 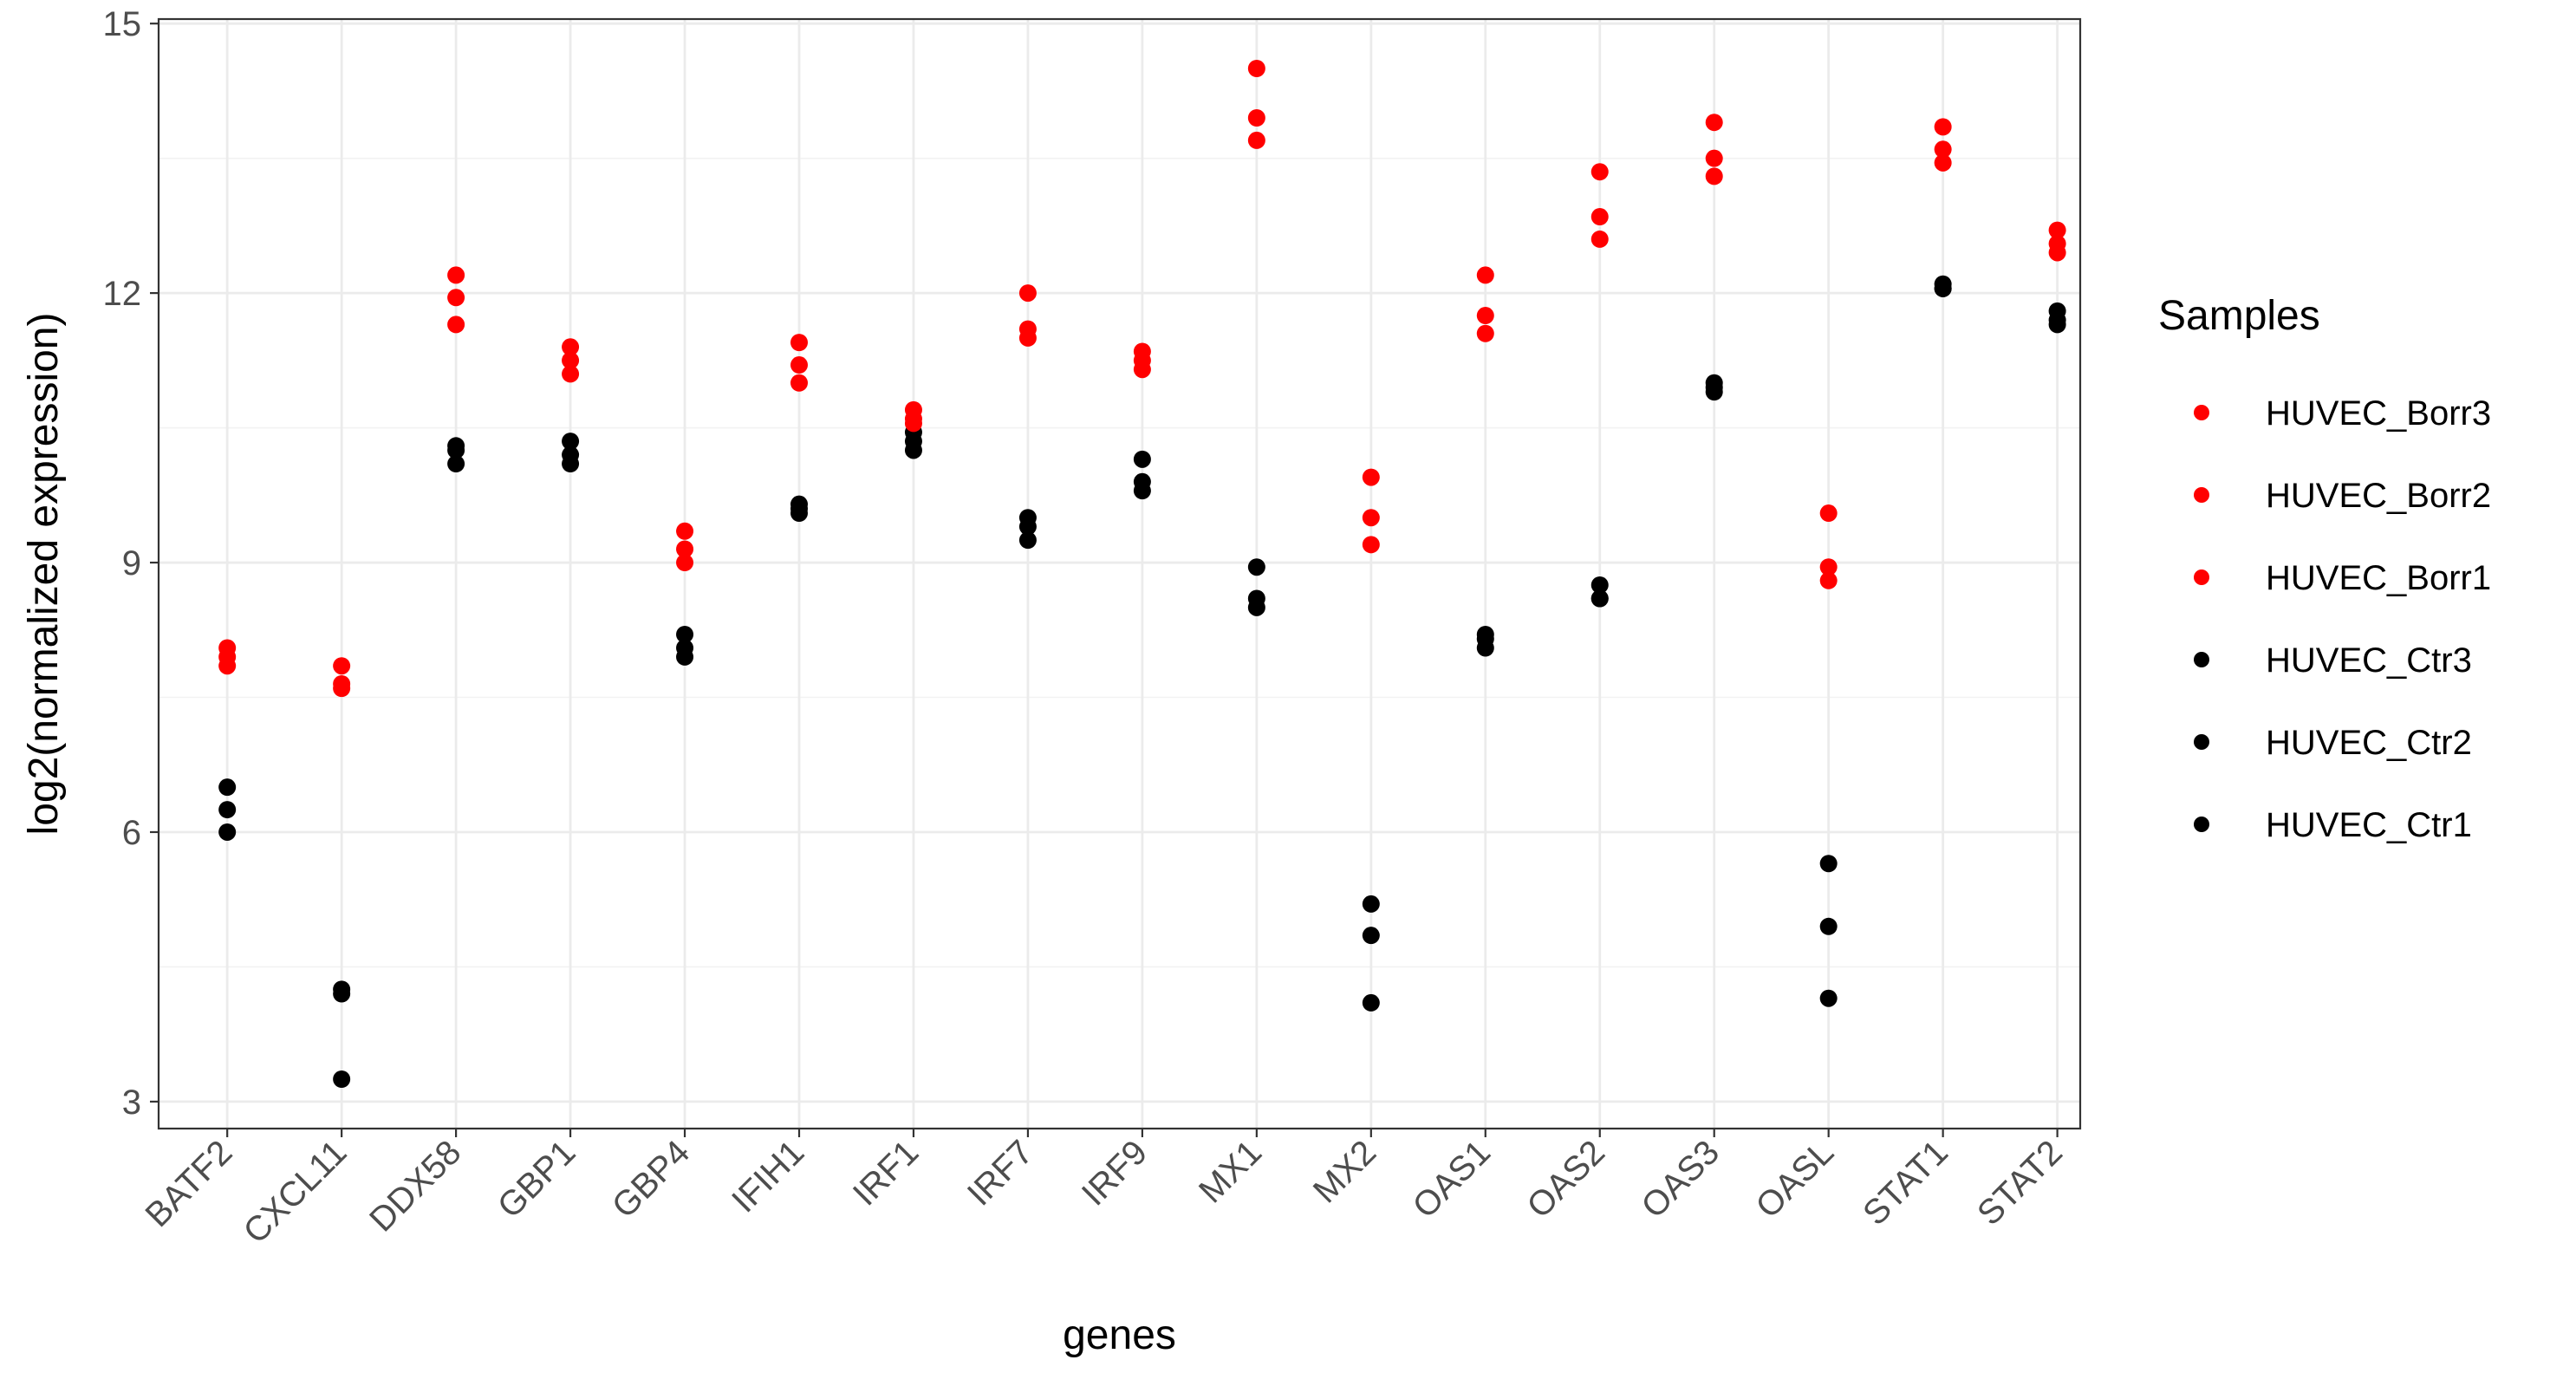 I want to click on y-axis: 3 6 9 12 15, so click(x=131, y=563).